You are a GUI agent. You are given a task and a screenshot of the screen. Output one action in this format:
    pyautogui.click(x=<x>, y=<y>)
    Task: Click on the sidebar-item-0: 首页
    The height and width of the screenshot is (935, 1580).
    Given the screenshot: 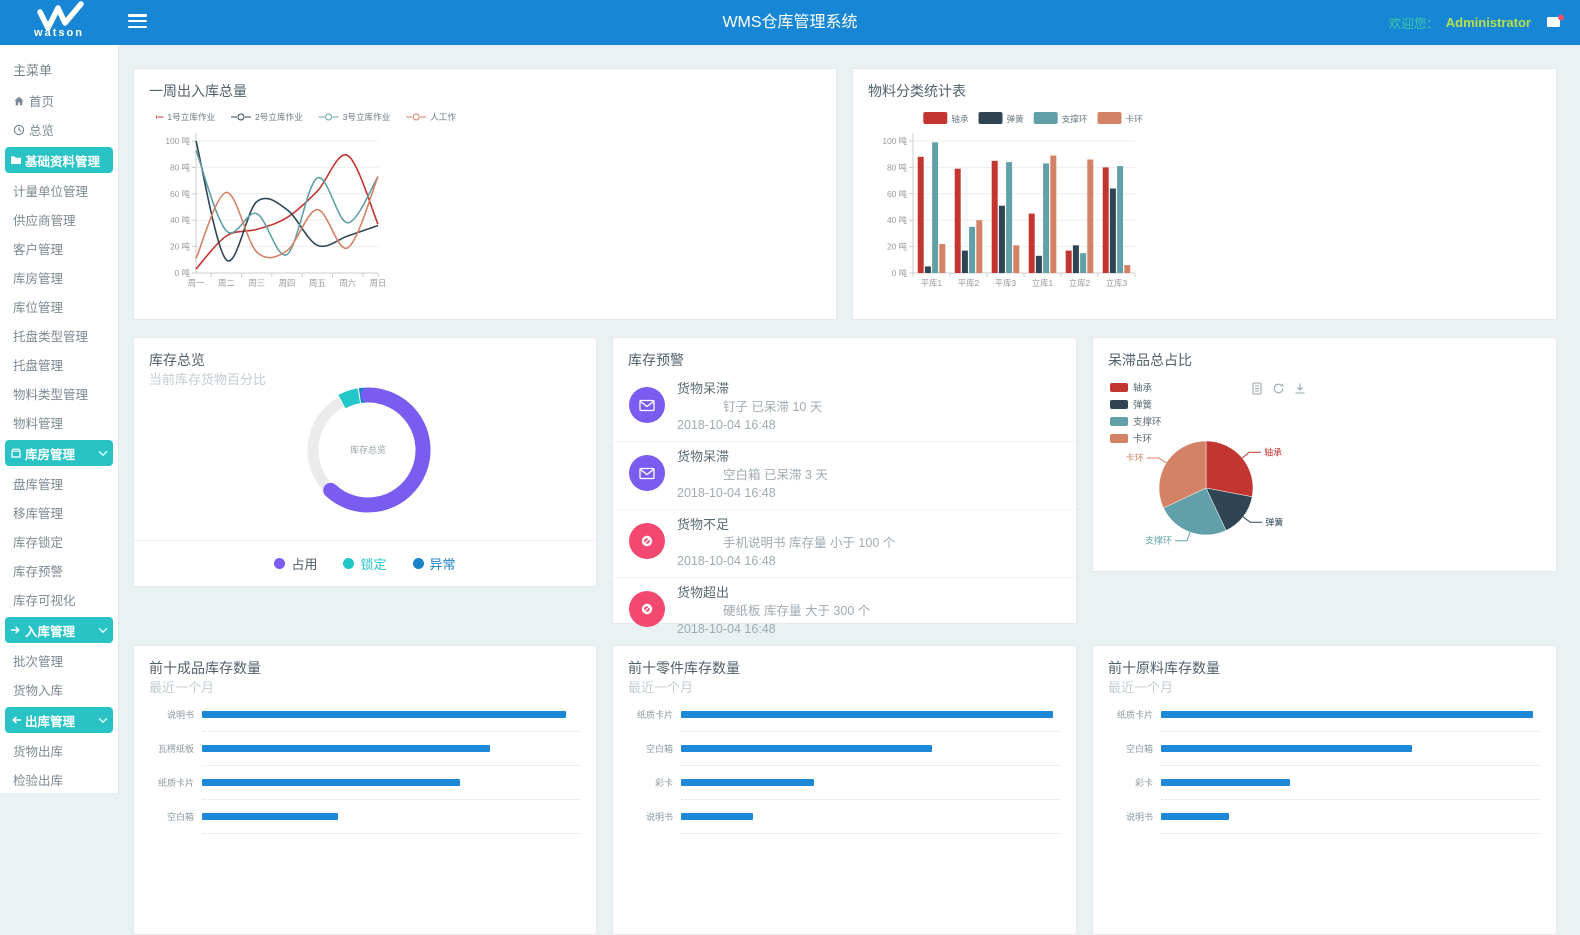 What is the action you would take?
    pyautogui.click(x=59, y=100)
    